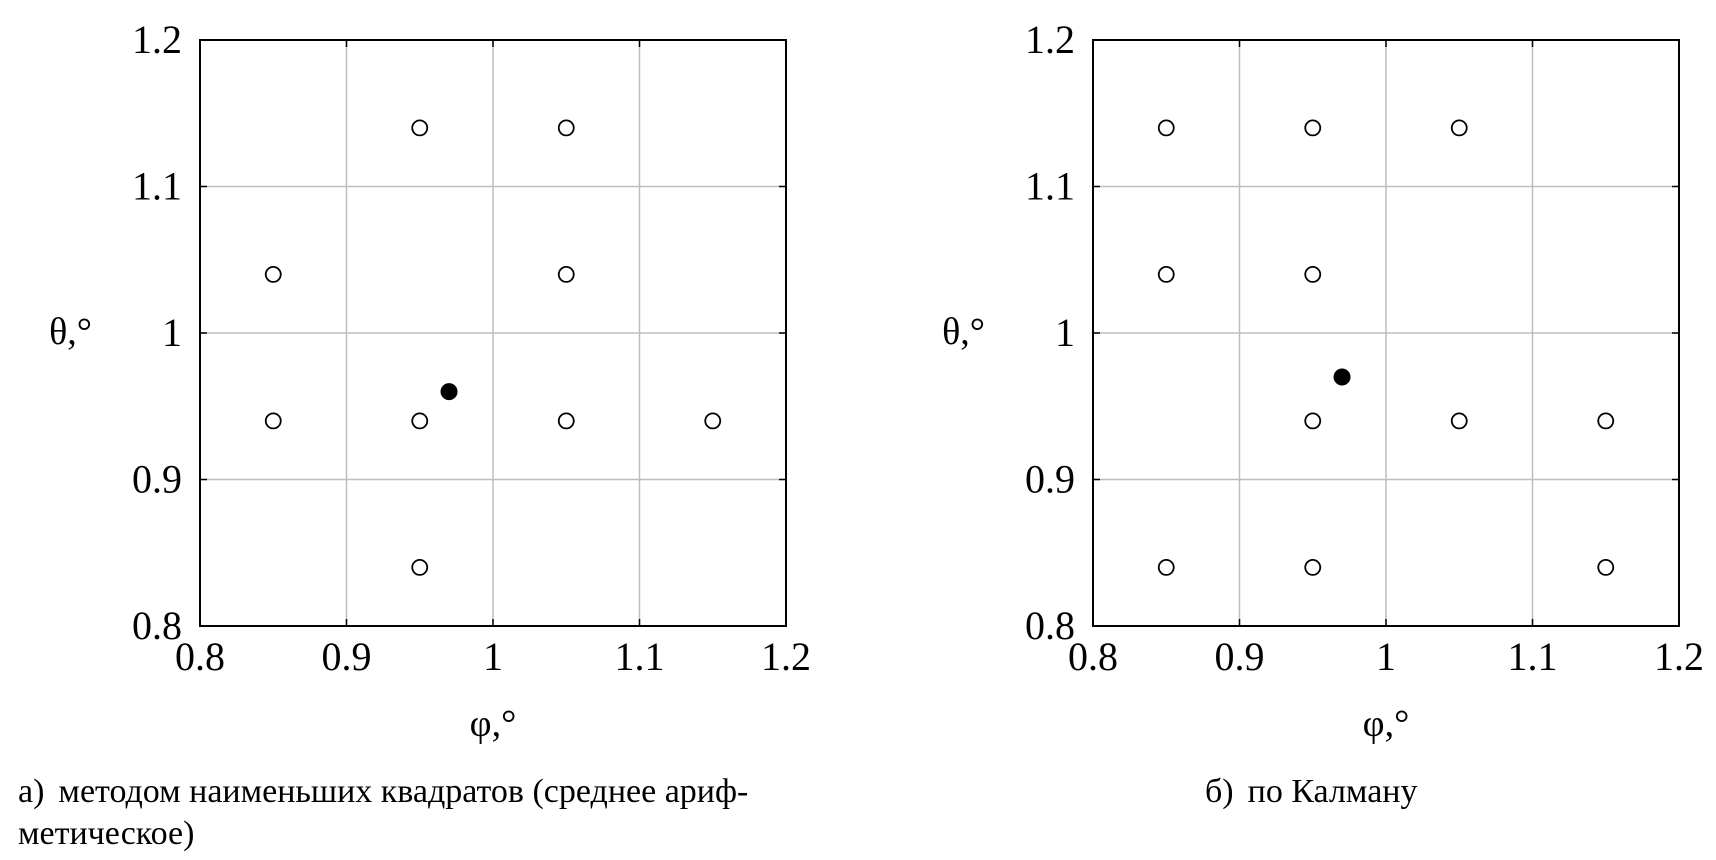 The height and width of the screenshot is (860, 1716). What do you see at coordinates (1219, 791) in the screenshot?
I see `caption-b-prefix: б)` at bounding box center [1219, 791].